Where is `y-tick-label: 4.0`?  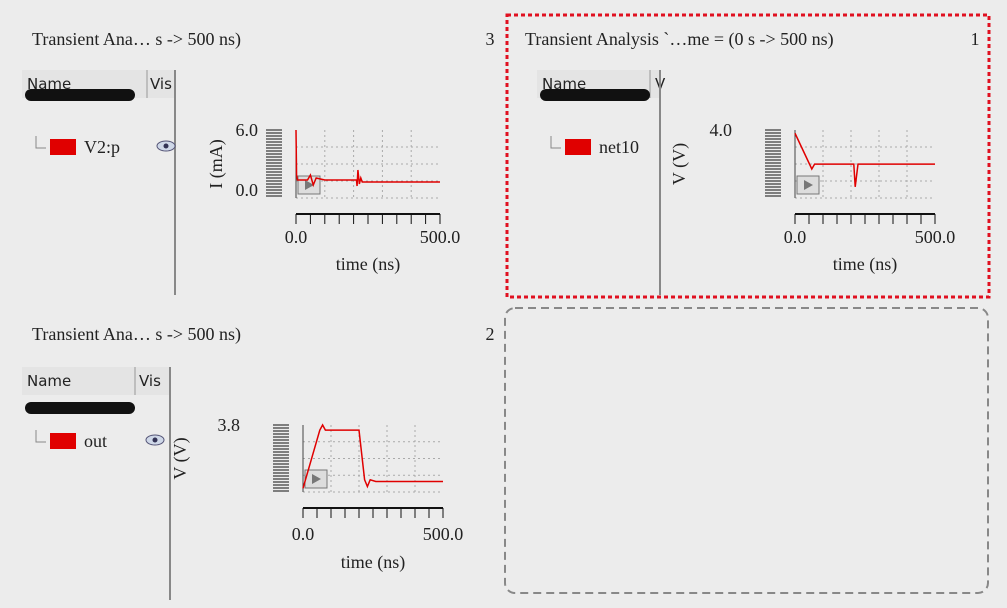
y-tick-label: 4.0 is located at coordinates (721, 130).